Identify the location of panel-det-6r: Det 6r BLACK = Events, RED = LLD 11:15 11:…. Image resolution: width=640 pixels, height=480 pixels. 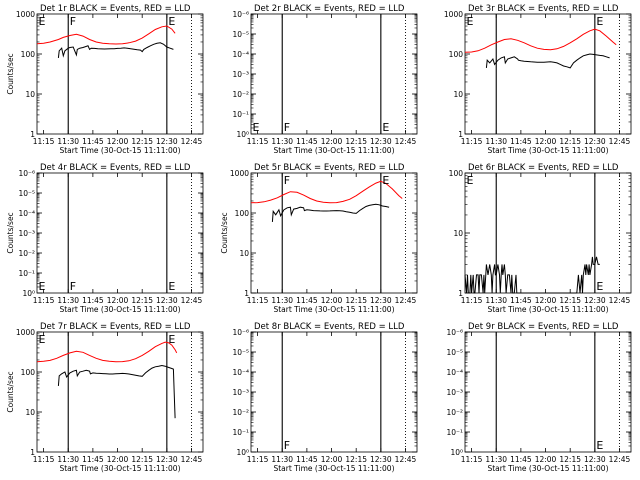
(540, 238).